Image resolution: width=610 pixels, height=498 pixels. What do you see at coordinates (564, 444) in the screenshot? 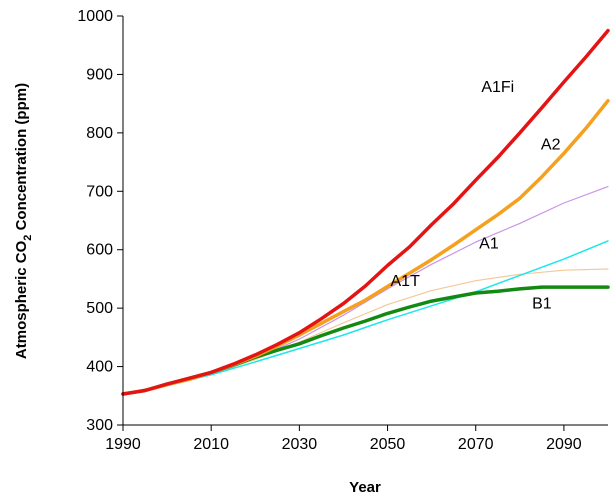
I see `x-tick-label: 2090` at bounding box center [564, 444].